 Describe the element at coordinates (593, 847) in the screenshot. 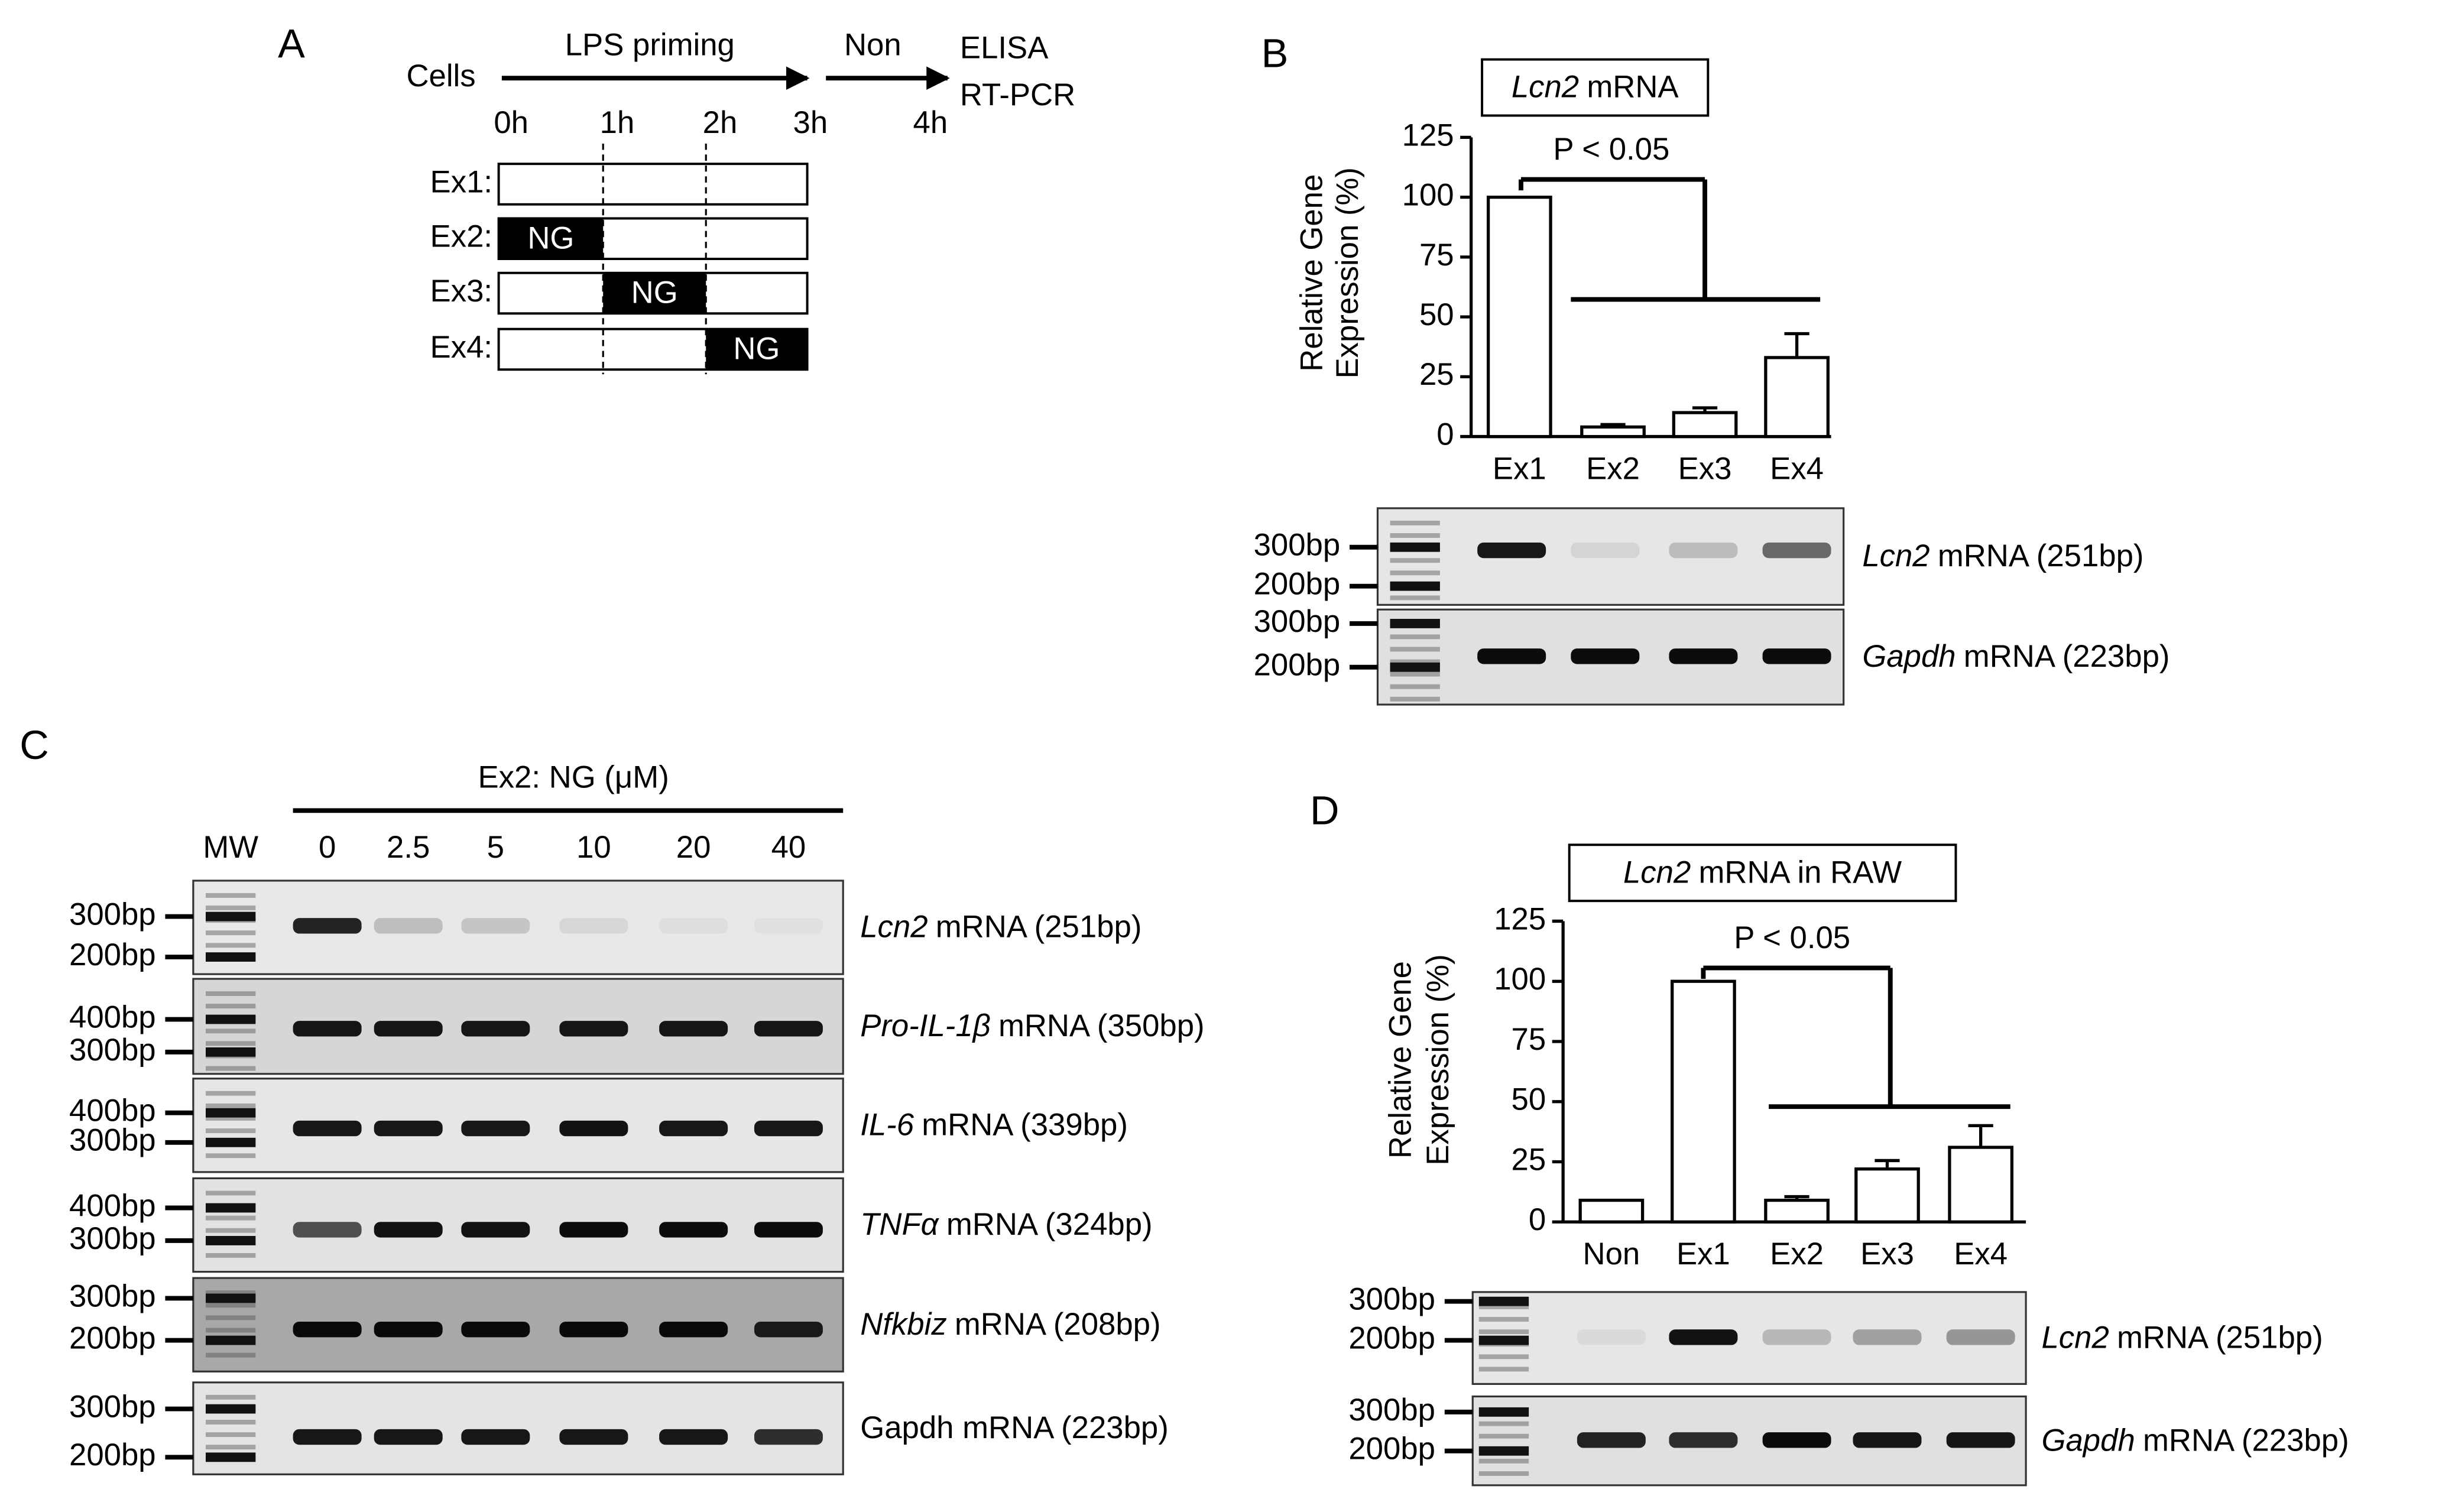

I see `lane-label: 10` at that location.